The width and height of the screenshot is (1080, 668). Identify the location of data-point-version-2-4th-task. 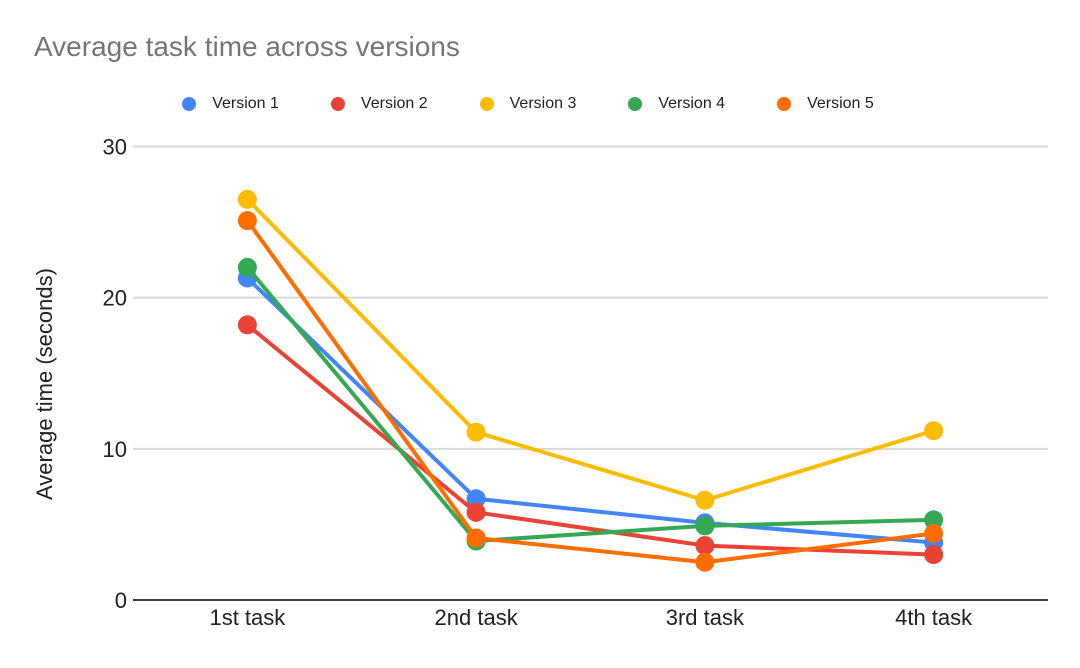
(934, 555).